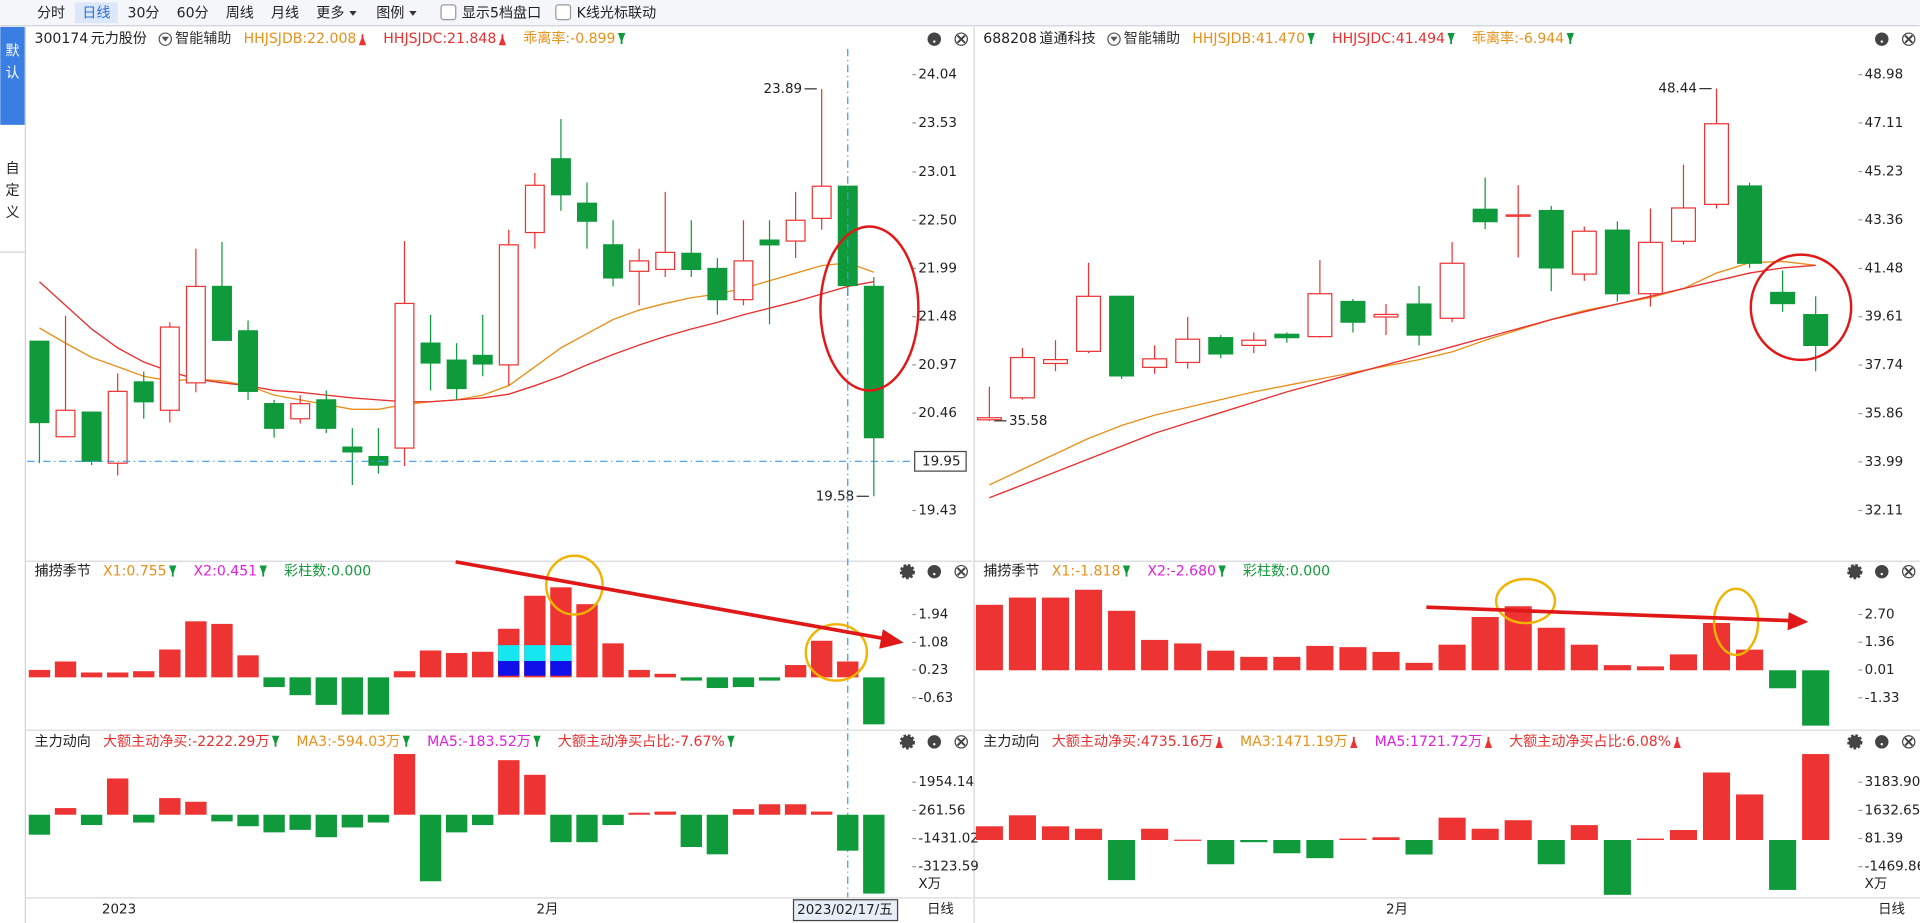  Describe the element at coordinates (119, 39) in the screenshot. I see `stock-name: 元力股份` at that location.